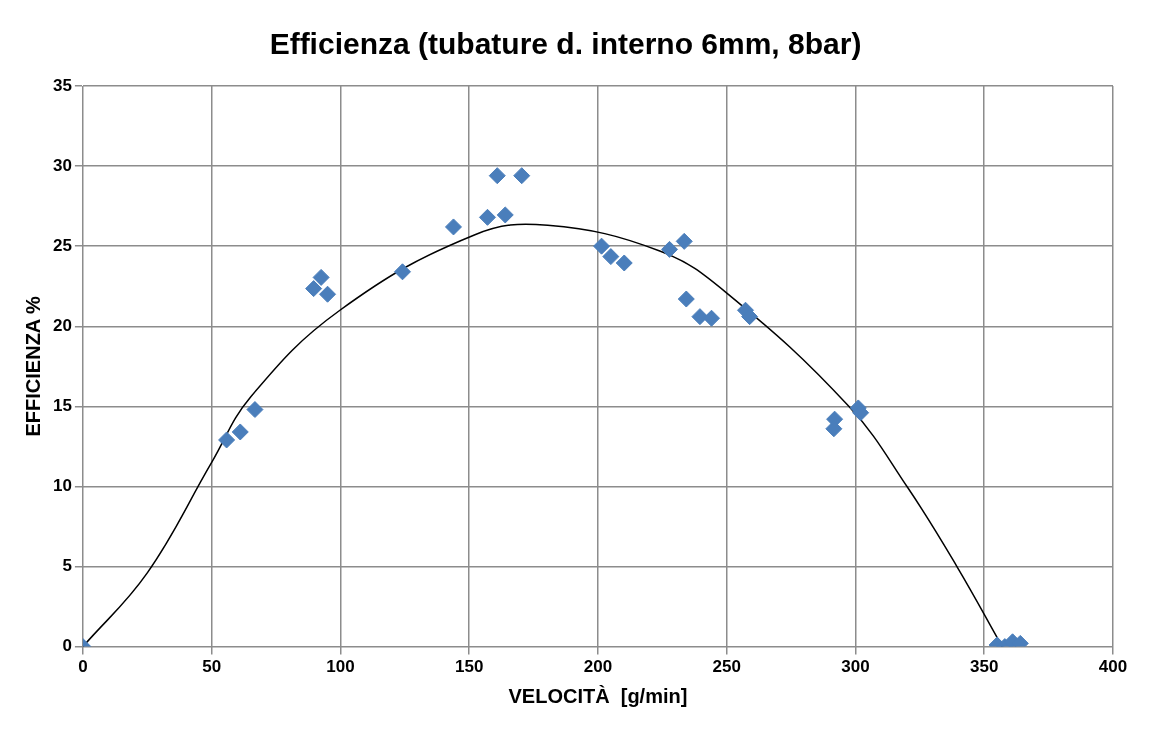 Image resolution: width=1175 pixels, height=735 pixels. What do you see at coordinates (212, 667) in the screenshot?
I see `x-tick-label: 50` at bounding box center [212, 667].